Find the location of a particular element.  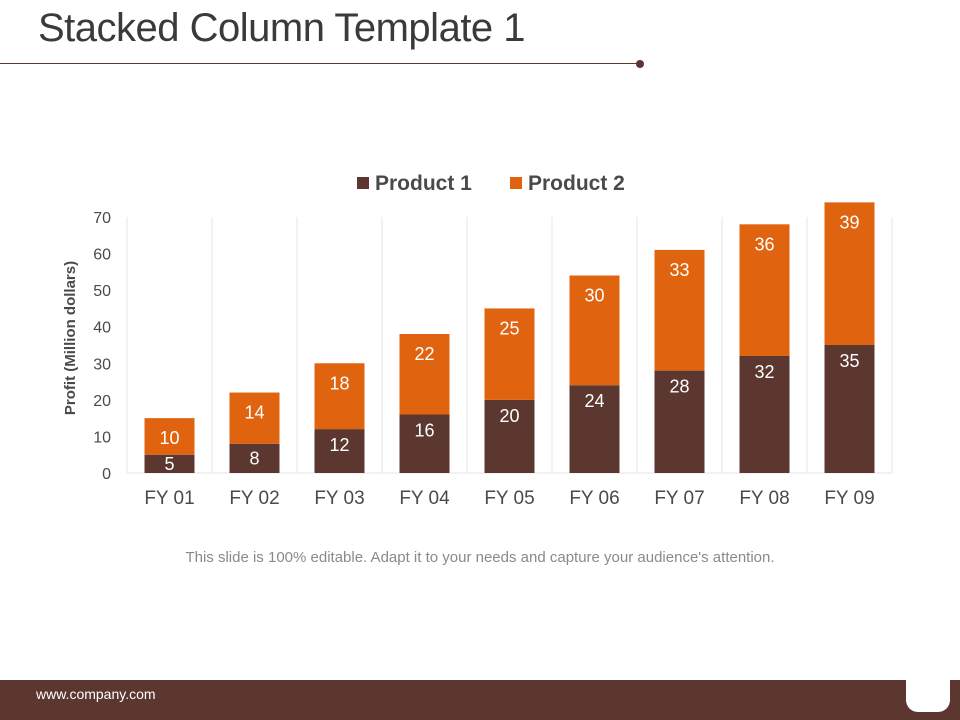

data-label: 24 is located at coordinates (594, 401).